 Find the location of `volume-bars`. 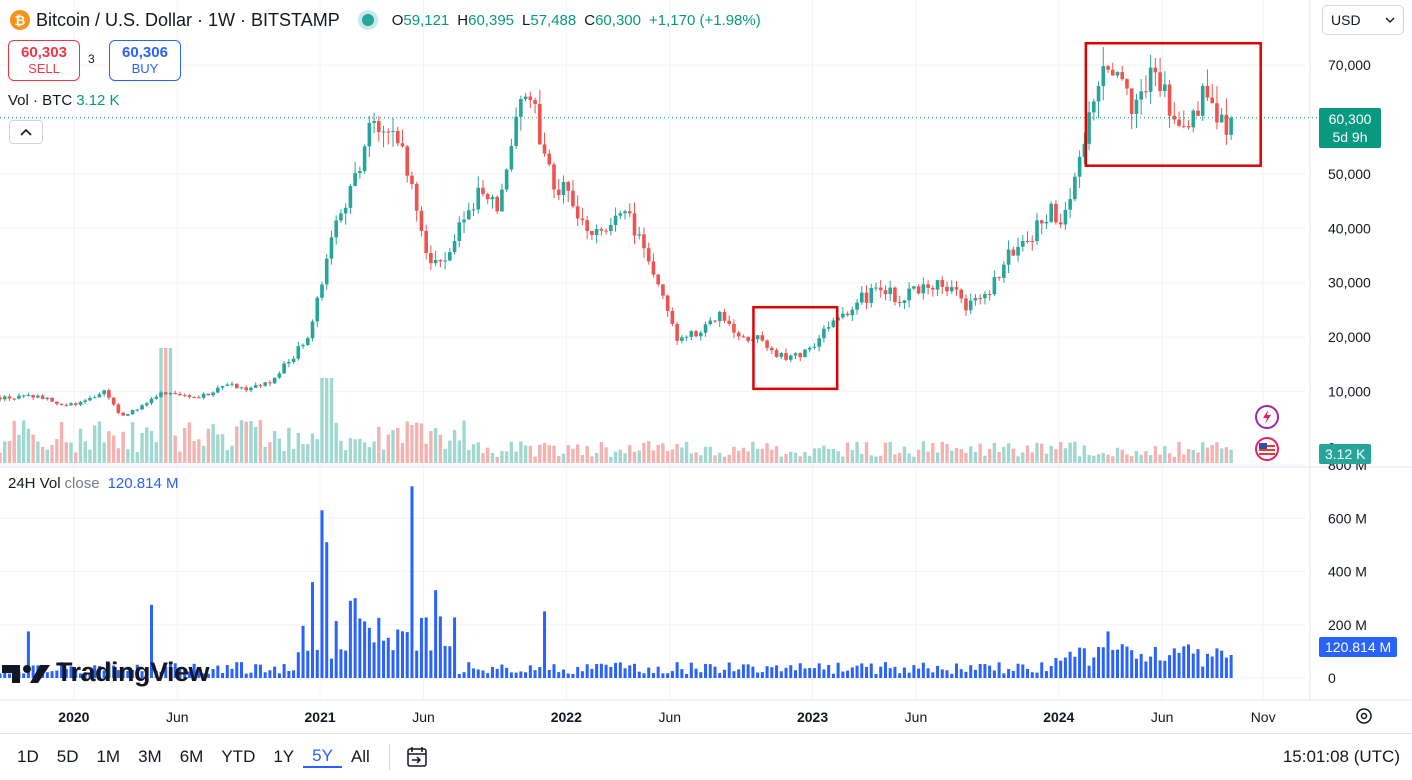

volume-bars is located at coordinates (616, 405).